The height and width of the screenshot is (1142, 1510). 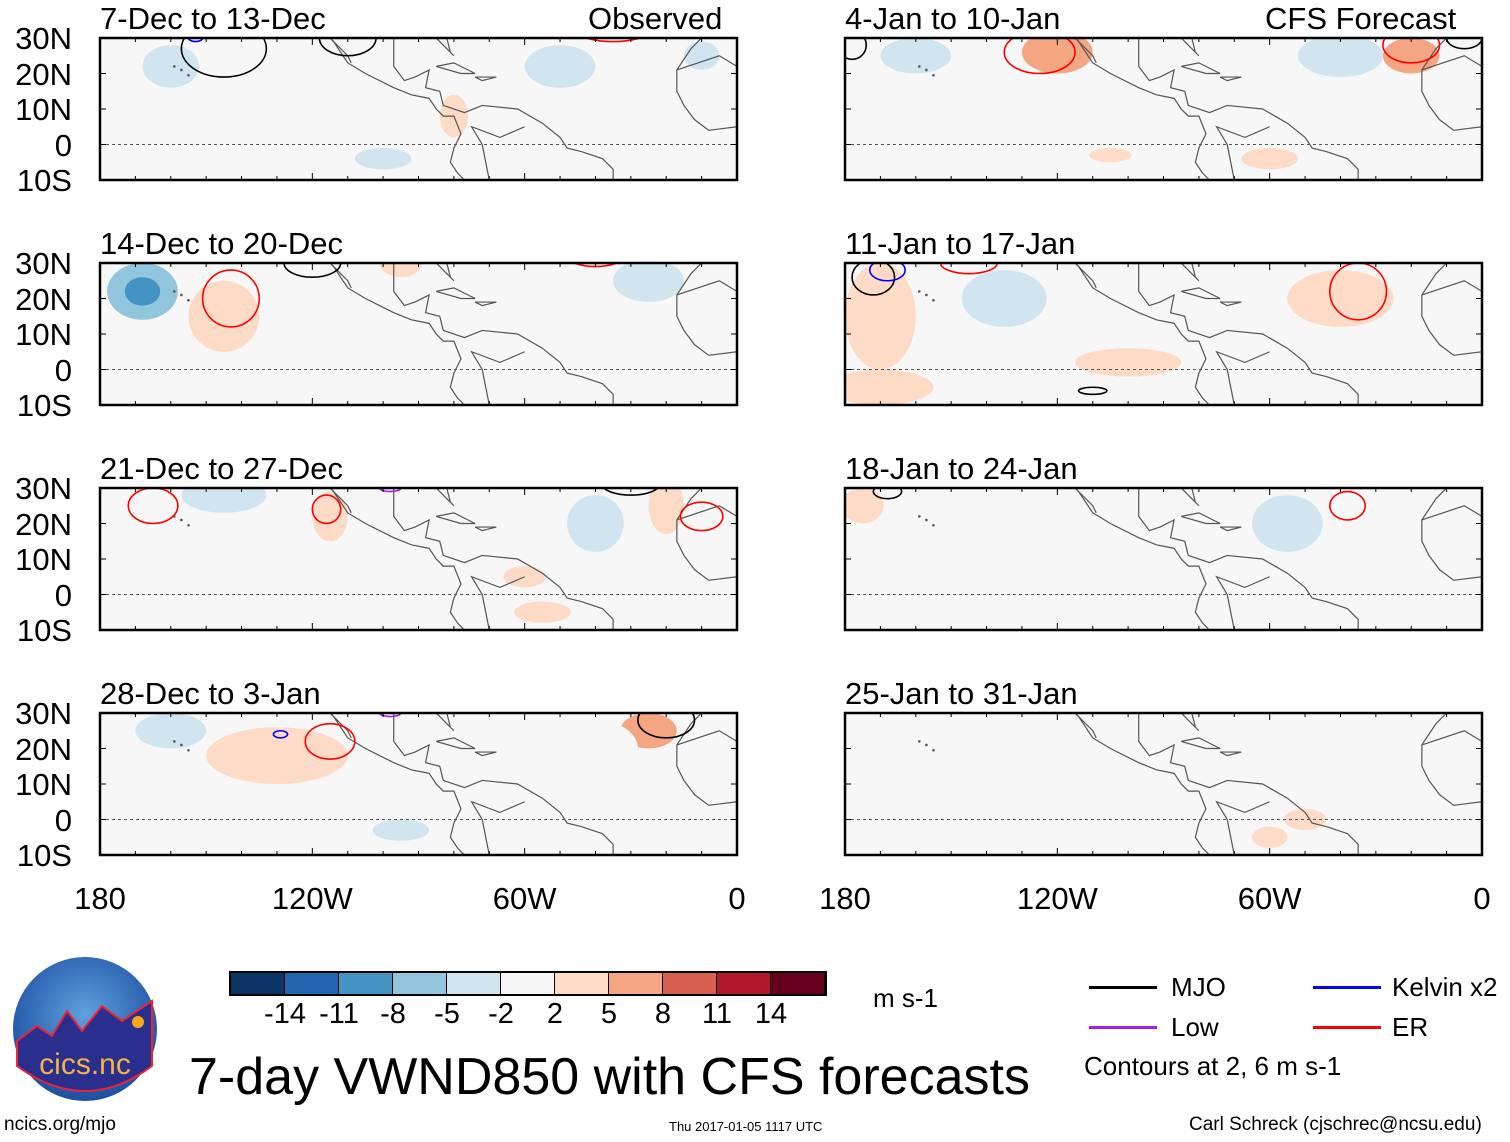 I want to click on contour-note: Contours at 2, 6 m s-1, so click(x=1213, y=1066).